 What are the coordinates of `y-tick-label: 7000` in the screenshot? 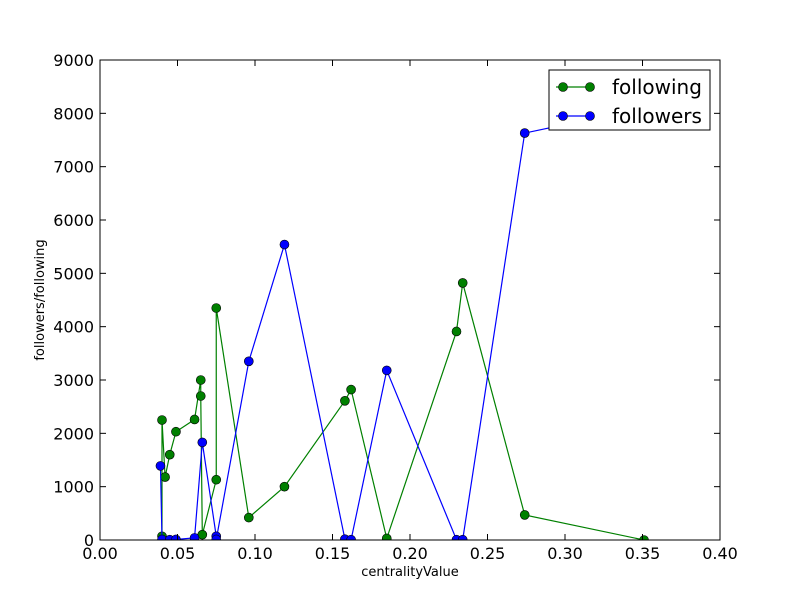 It's located at (73, 167).